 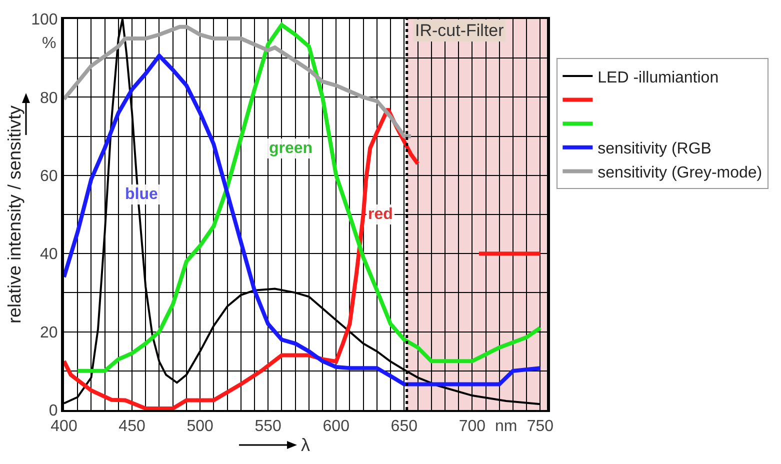 I want to click on y-tick-label: 0, so click(x=53, y=411).